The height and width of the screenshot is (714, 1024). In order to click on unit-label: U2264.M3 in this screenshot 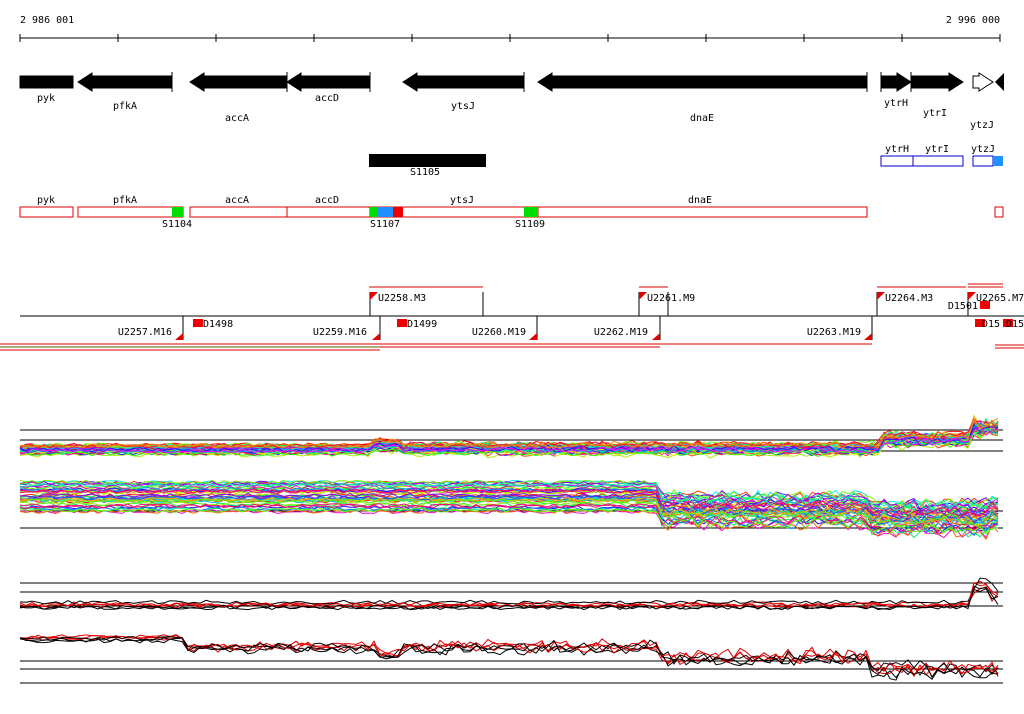, I will do `click(909, 298)`.